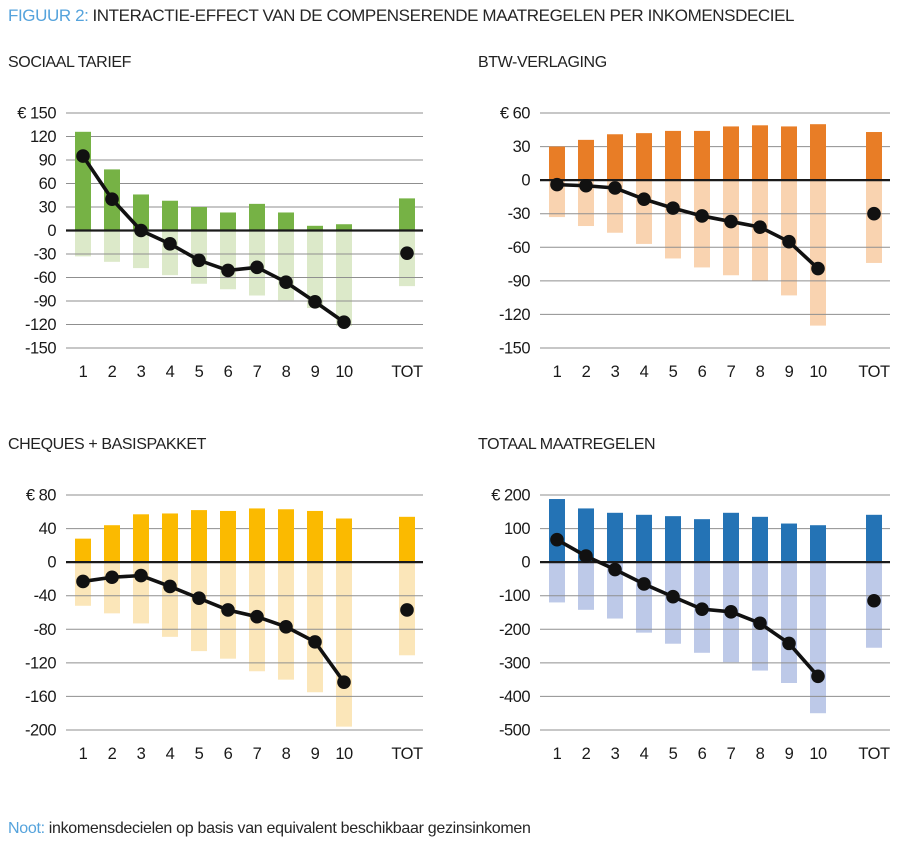  What do you see at coordinates (43, 137) in the screenshot?
I see `y-tick-label: 120` at bounding box center [43, 137].